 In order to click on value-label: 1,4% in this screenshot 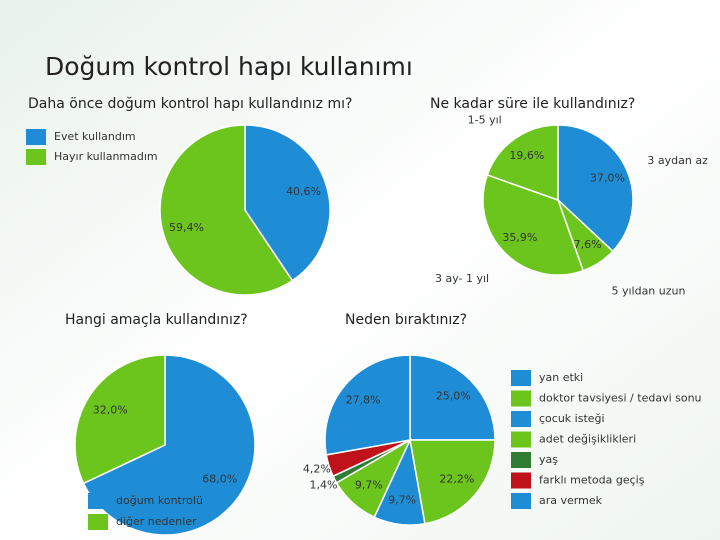, I will do `click(323, 484)`.